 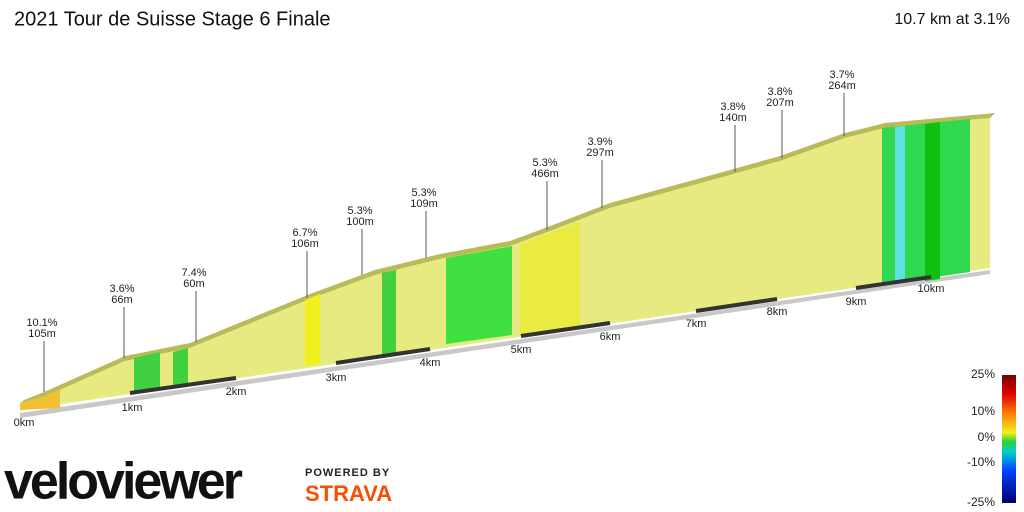 I want to click on annotation-grade: 6.7%, so click(x=304, y=233).